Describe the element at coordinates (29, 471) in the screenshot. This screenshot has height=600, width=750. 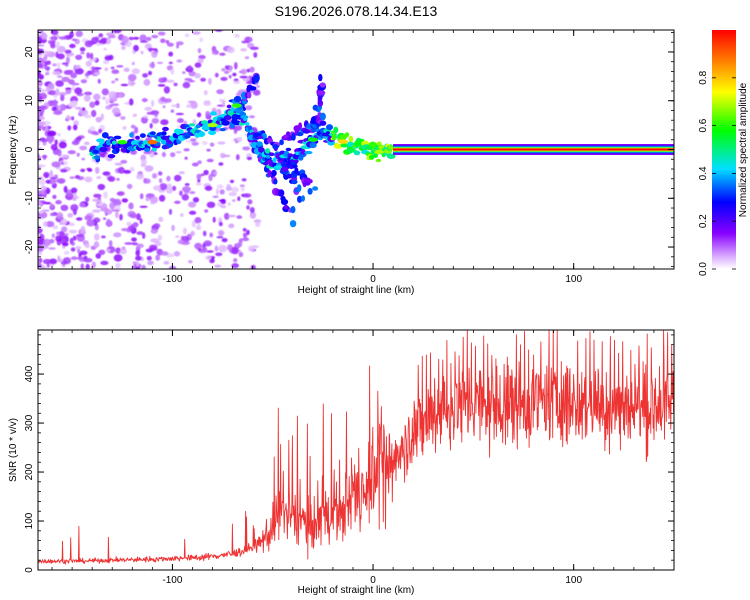
I see `snr-y-tick-label: 200` at that location.